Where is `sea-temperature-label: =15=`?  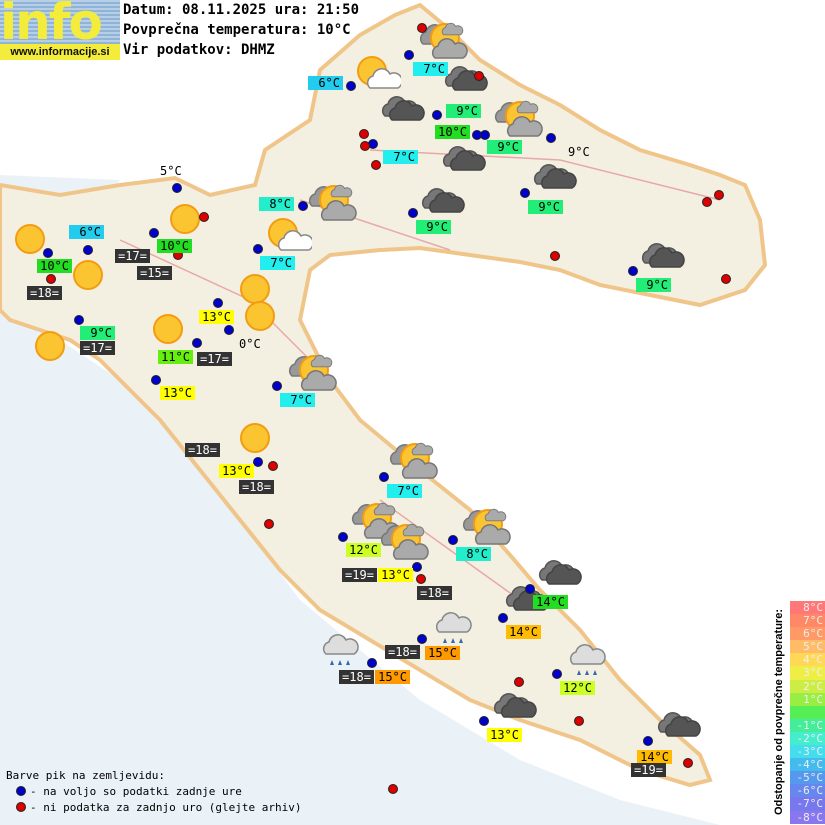
sea-temperature-label: =15= is located at coordinates (154, 273).